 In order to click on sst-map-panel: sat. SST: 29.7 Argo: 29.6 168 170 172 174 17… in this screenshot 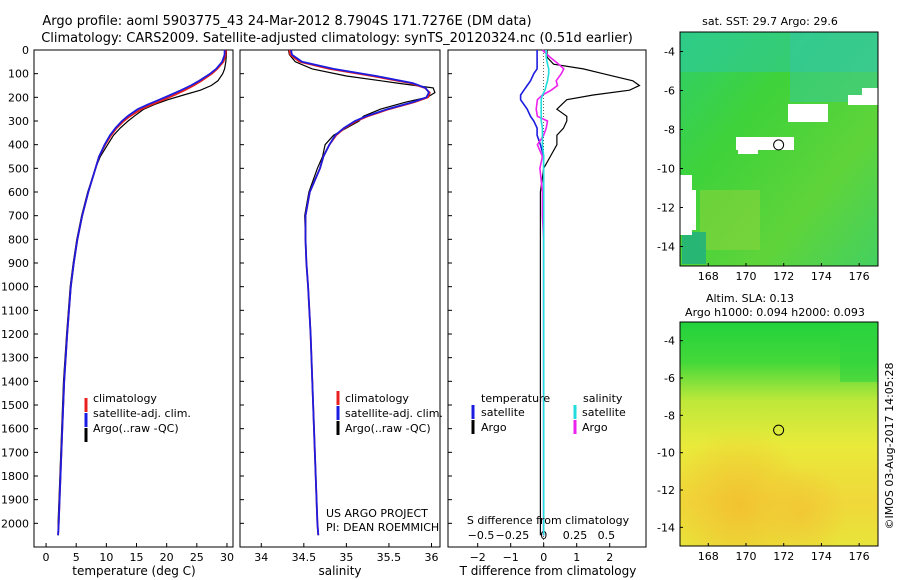, I will do `click(768, 149)`.